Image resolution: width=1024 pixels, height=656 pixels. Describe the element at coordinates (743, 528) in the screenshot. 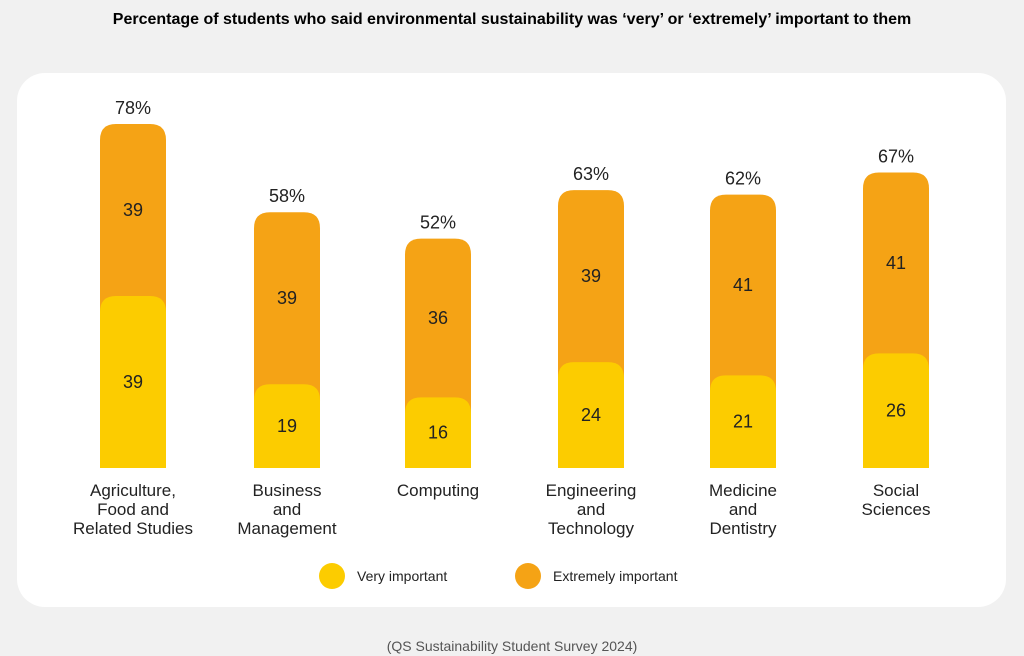

I see `category-label-line: Dentistry` at that location.